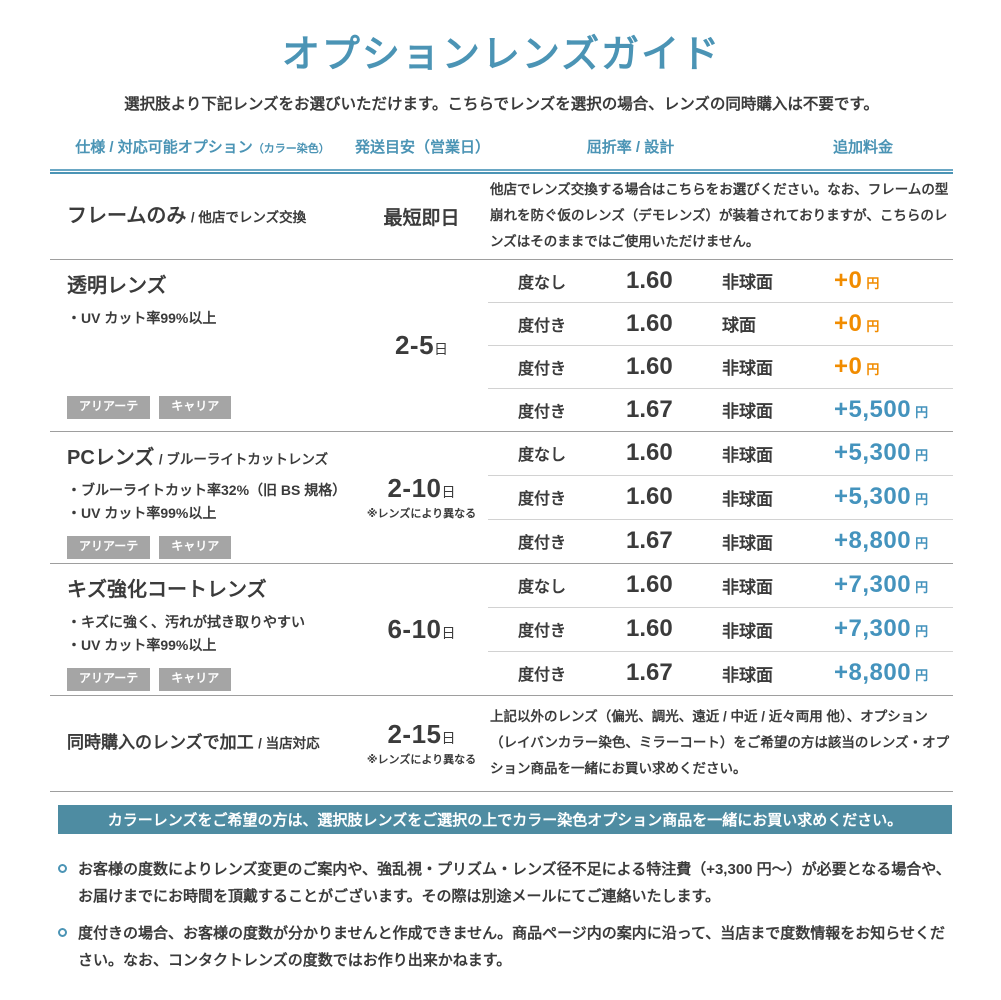  What do you see at coordinates (208, 503) in the screenshot?
I see `pc-lens-features: ・ブルーライトカット率32%（旧 BS 規格） ・UV カット率99%以上` at bounding box center [208, 503].